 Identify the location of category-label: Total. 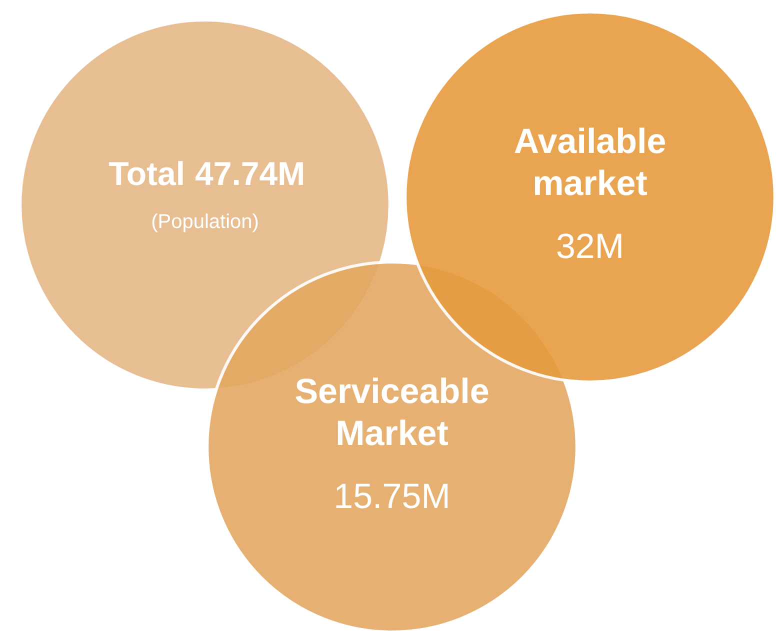
(146, 173).